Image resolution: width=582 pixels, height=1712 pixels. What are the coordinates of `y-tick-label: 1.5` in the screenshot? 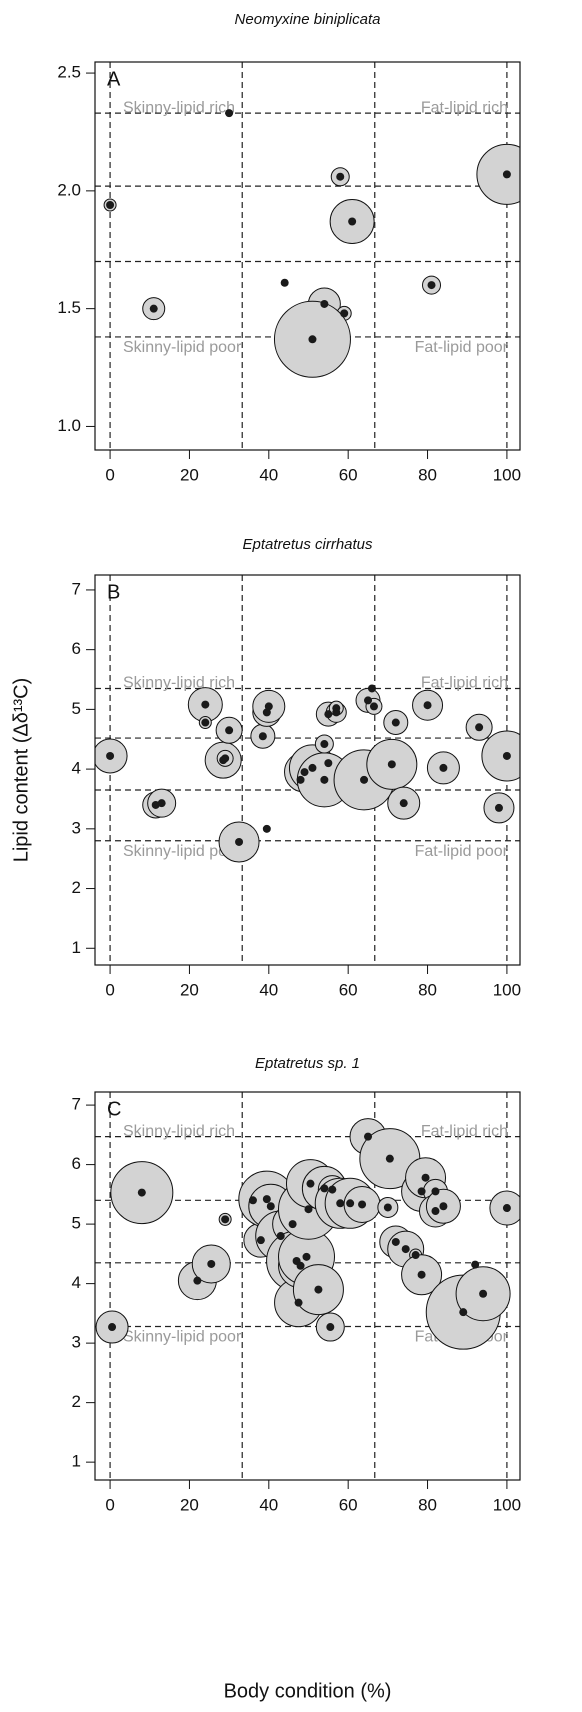 It's located at (69, 307).